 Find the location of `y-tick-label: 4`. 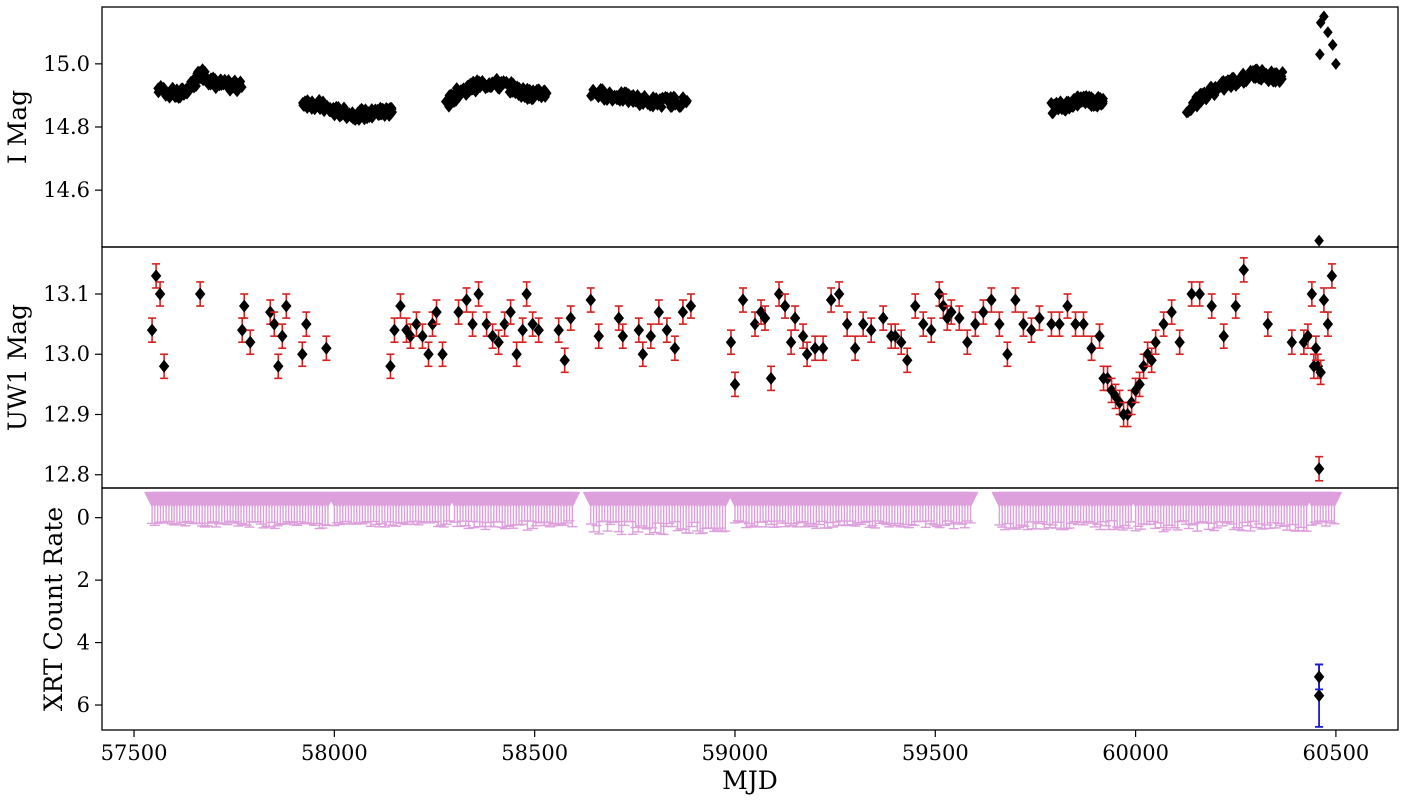

y-tick-label: 4 is located at coordinates (83, 643).